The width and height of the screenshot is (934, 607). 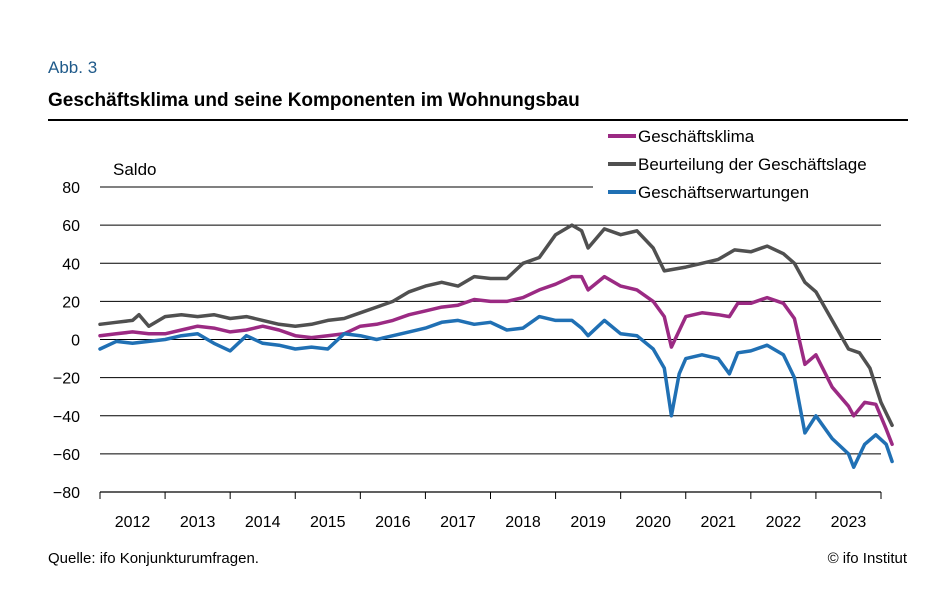 I want to click on y-tick-label: −80, so click(x=66, y=493).